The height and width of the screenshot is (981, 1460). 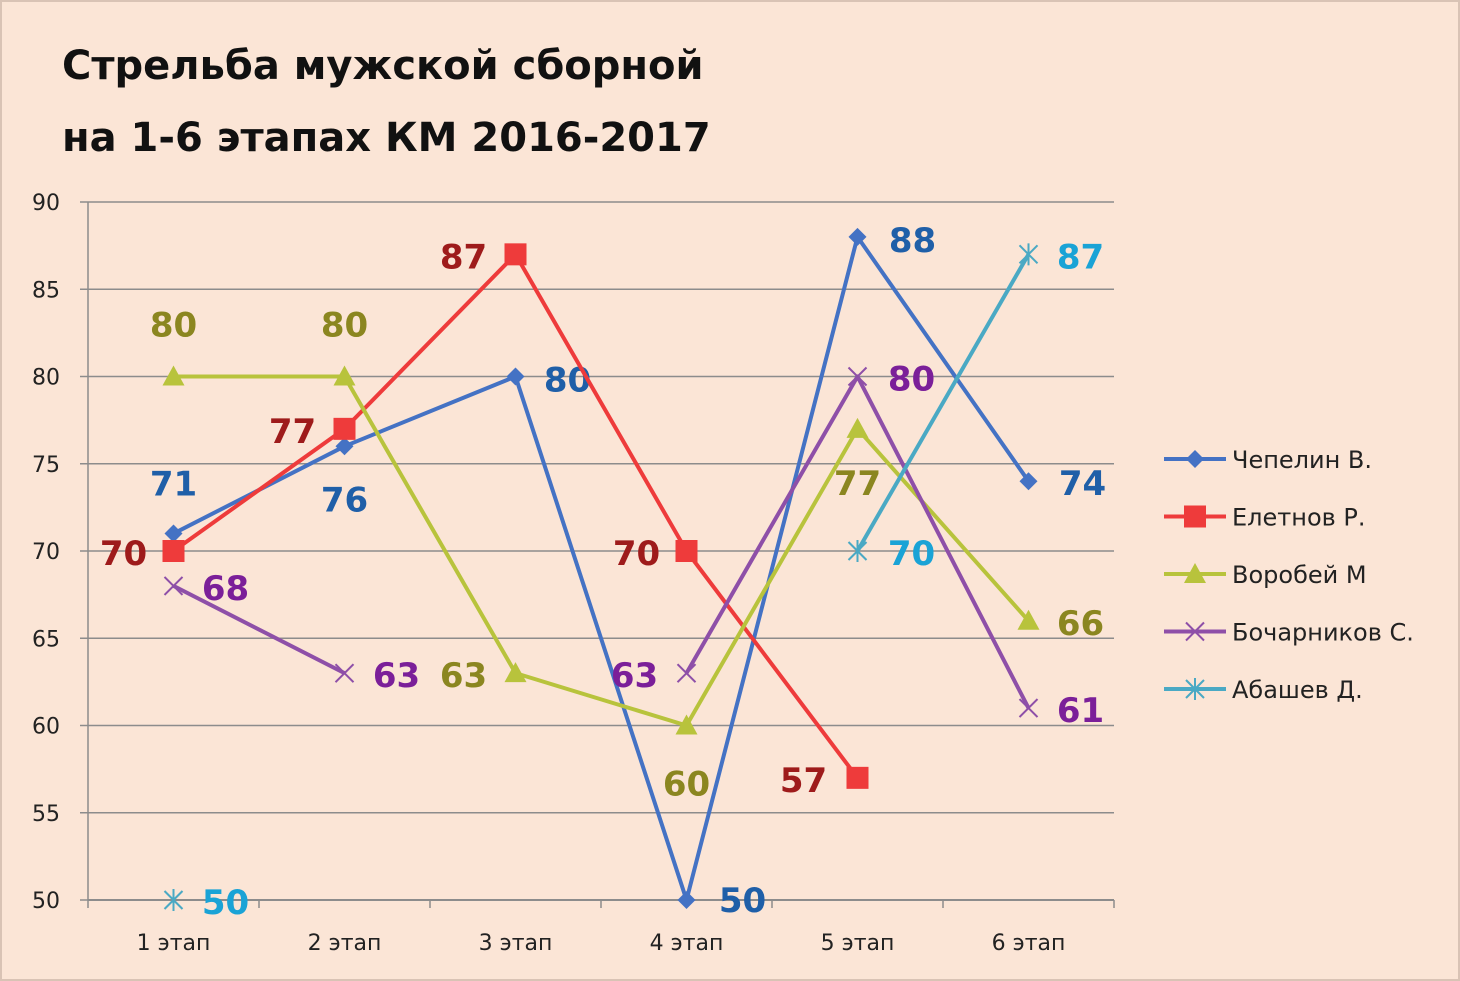 I want to click on series-3-data-label-5: 77, so click(x=857, y=484).